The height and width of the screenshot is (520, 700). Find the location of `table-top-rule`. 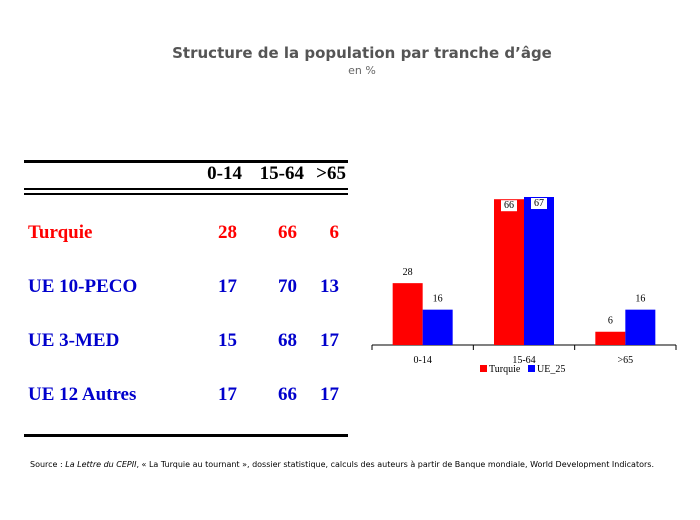

table-top-rule is located at coordinates (186, 161).